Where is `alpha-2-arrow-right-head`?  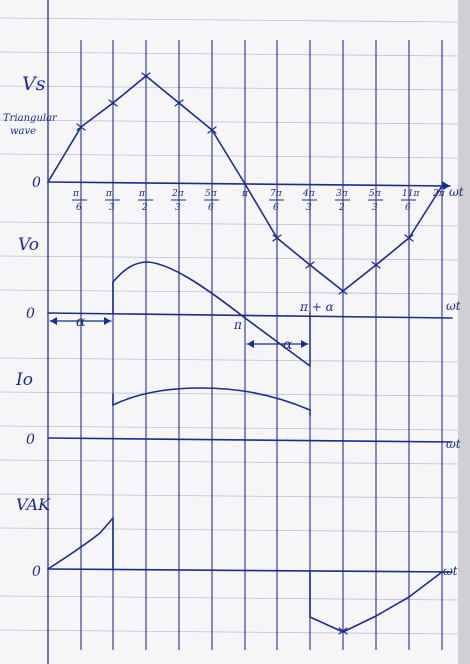
alpha-2-arrow-right-head is located at coordinates (304, 344).